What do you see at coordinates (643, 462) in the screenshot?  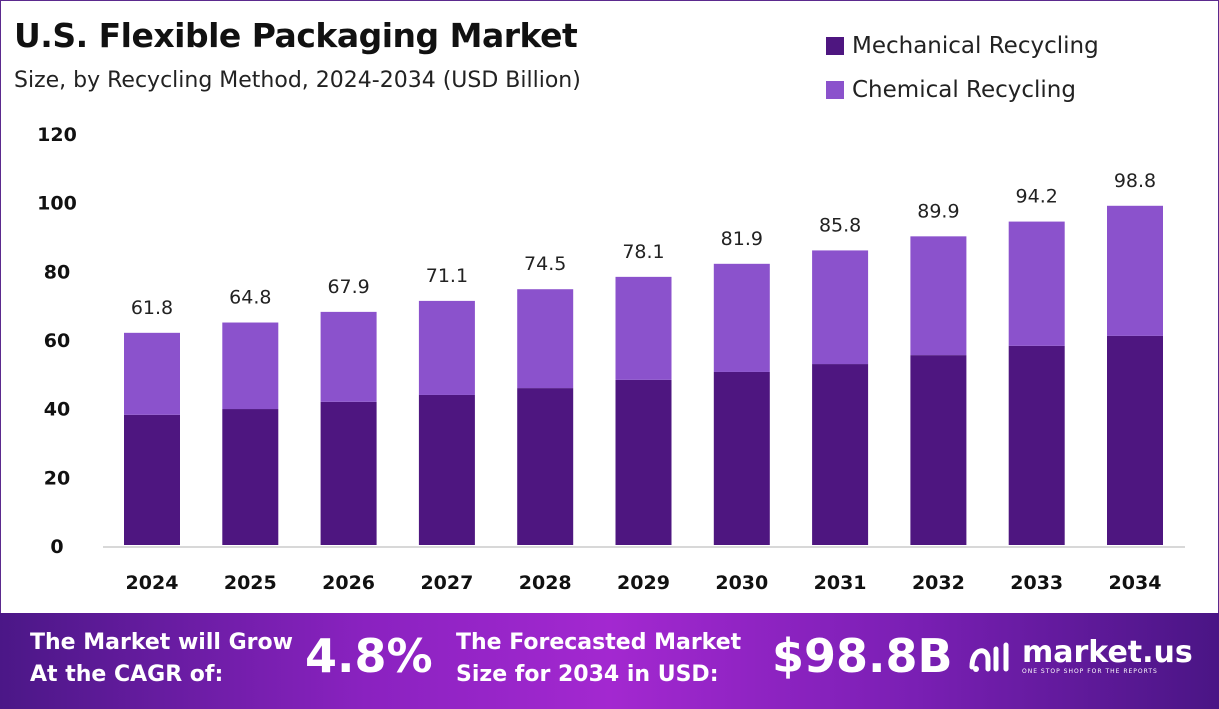 I see `bar-mechanical-2029` at bounding box center [643, 462].